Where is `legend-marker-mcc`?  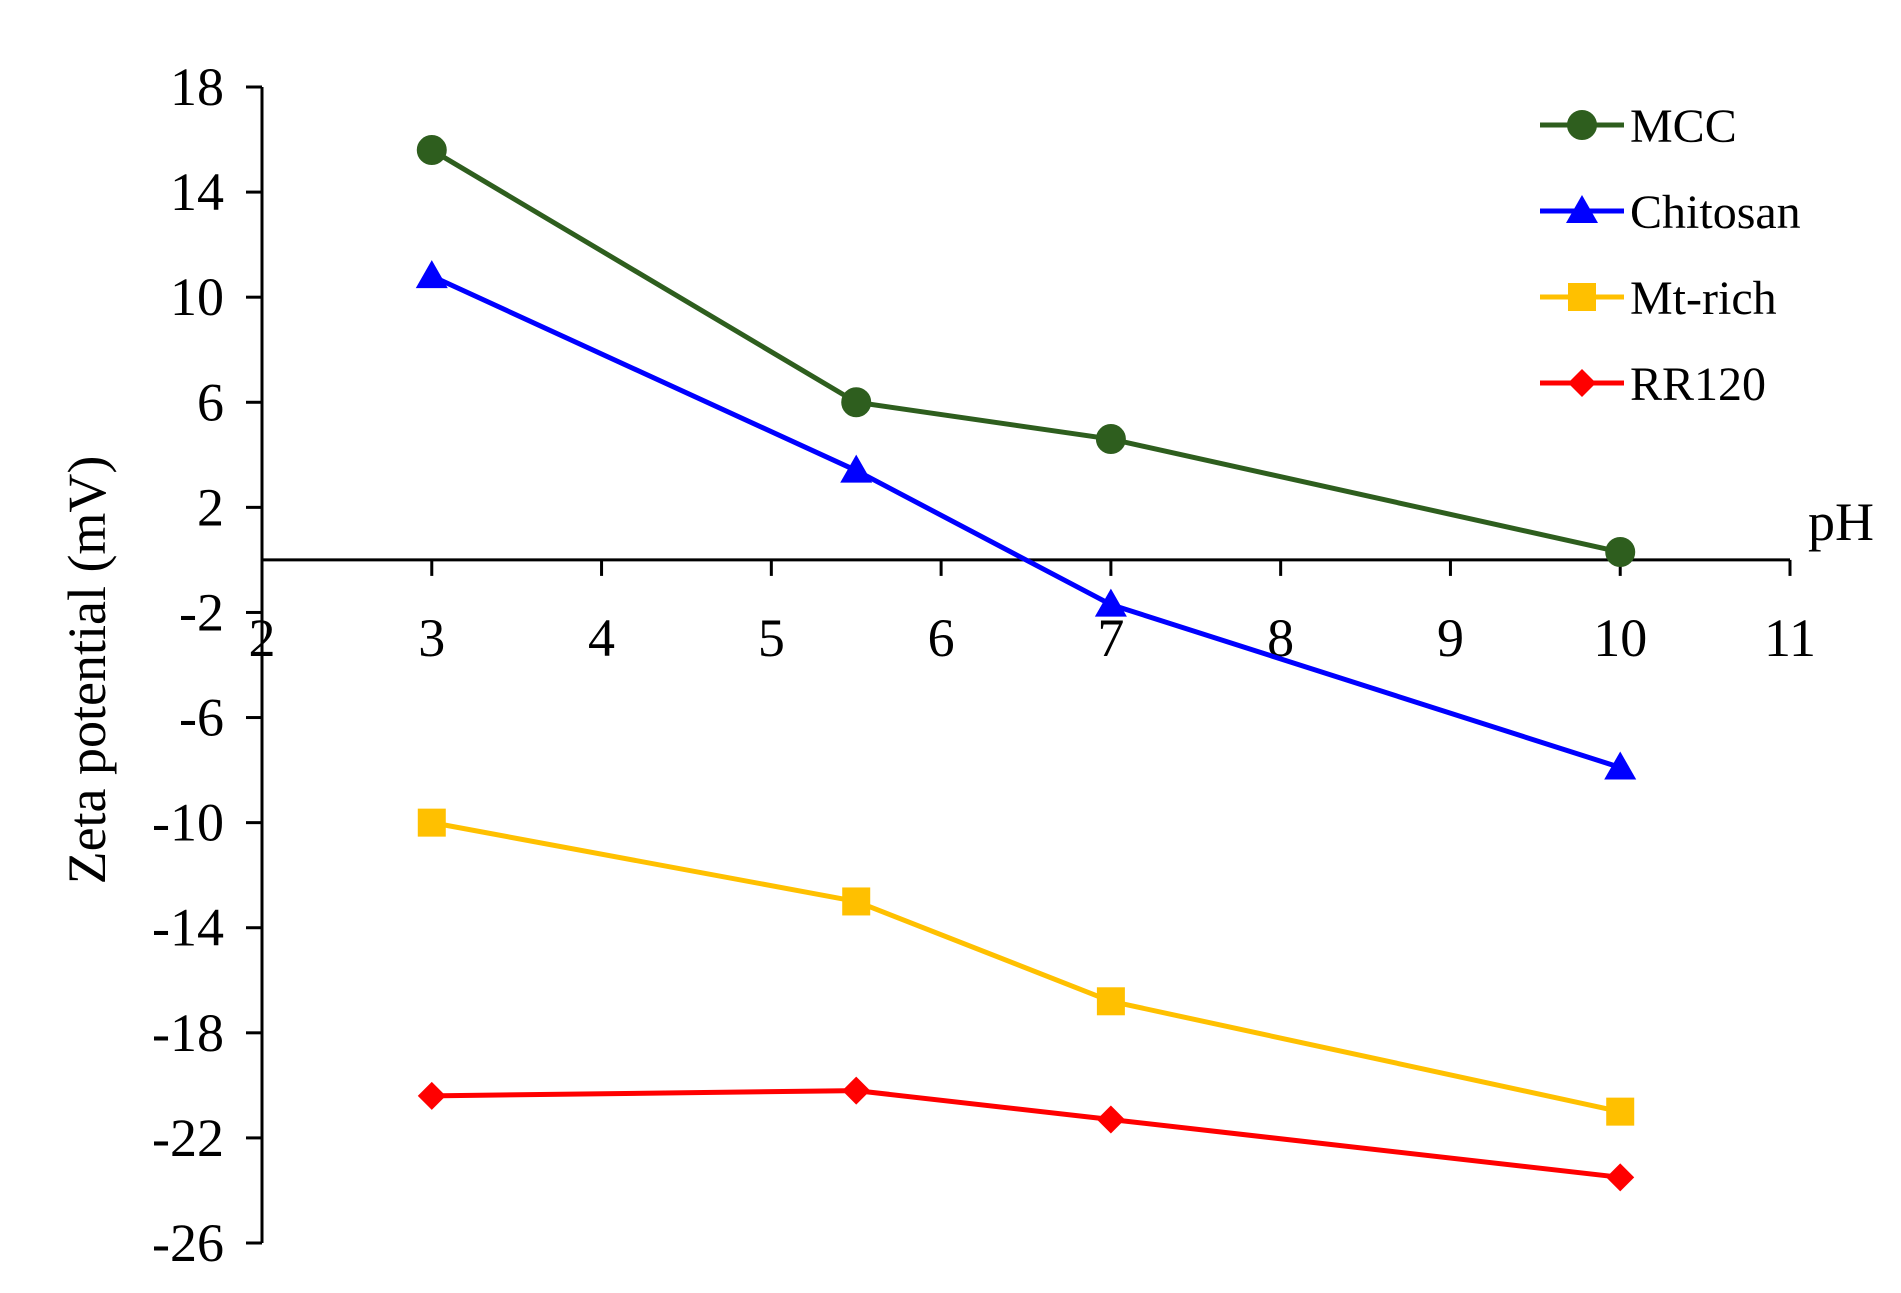
legend-marker-mcc is located at coordinates (1582, 125).